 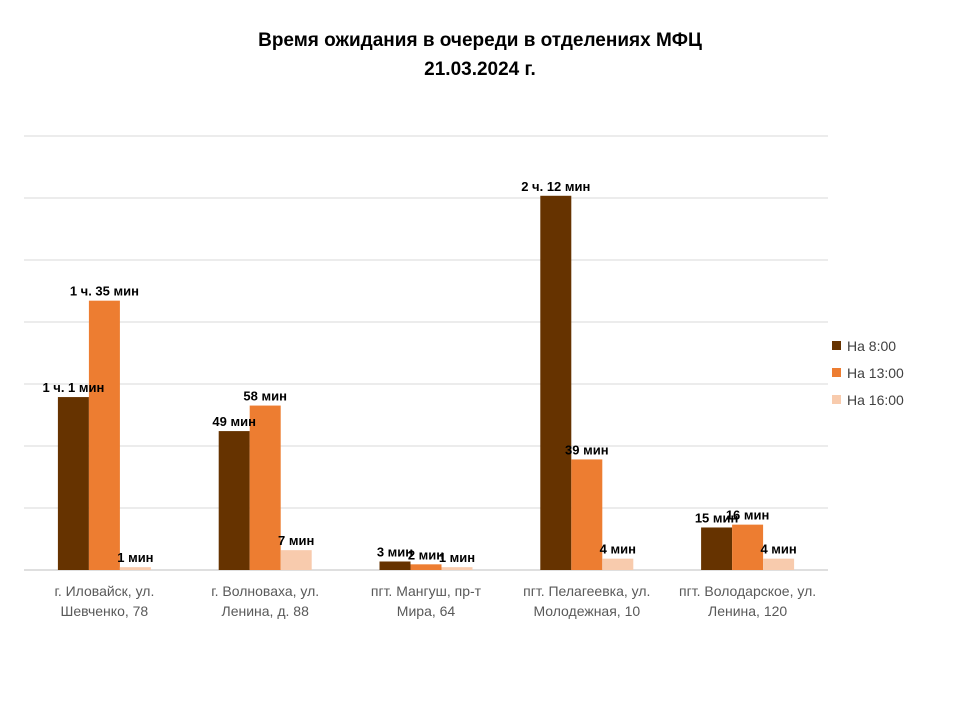 I want to click on category-label: пгт. Мангуш, пр-т Мира, 64, so click(x=426, y=601).